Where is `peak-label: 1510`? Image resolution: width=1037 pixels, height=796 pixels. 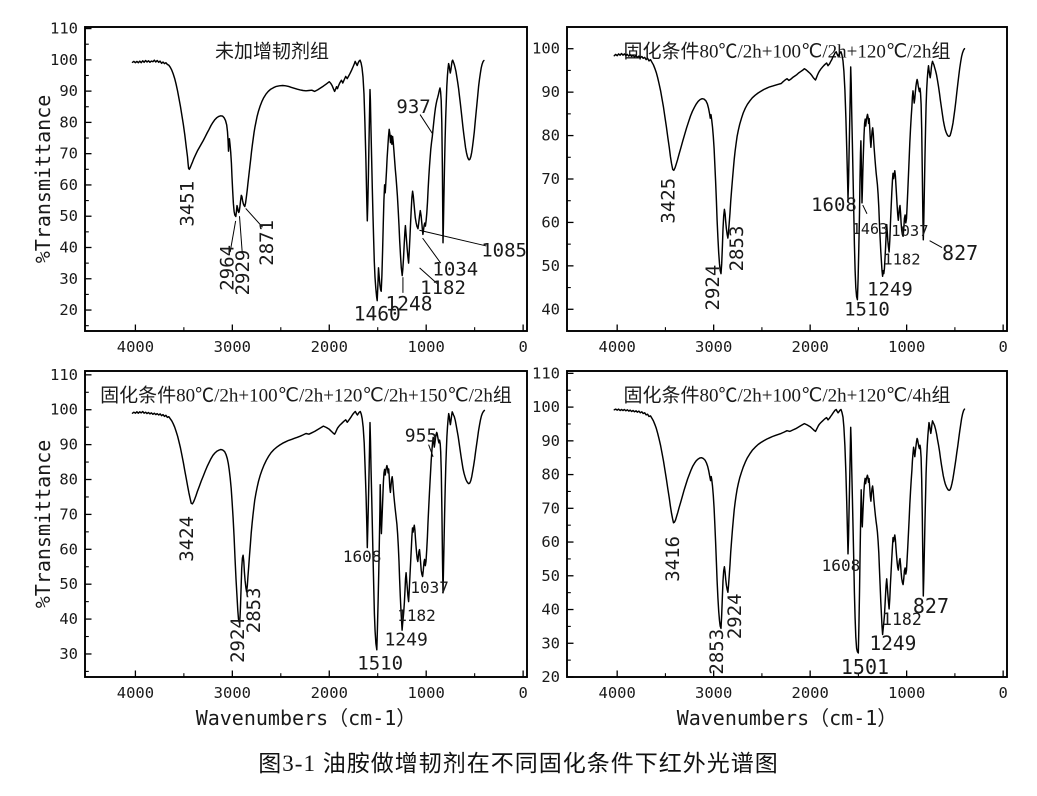
peak-label: 1510 is located at coordinates (380, 663).